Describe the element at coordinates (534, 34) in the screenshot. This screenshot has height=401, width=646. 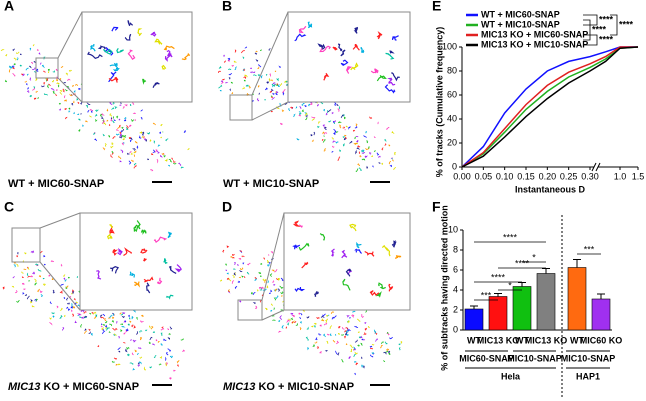
I see `legend-label: MIC13 KO + MIC60-SNAP` at that location.